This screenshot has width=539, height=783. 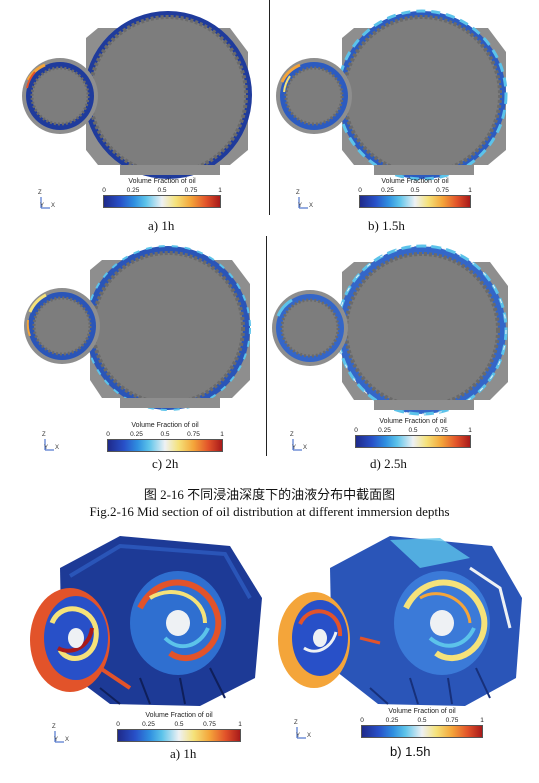 I want to click on simulation-image-b, so click(x=392, y=95).